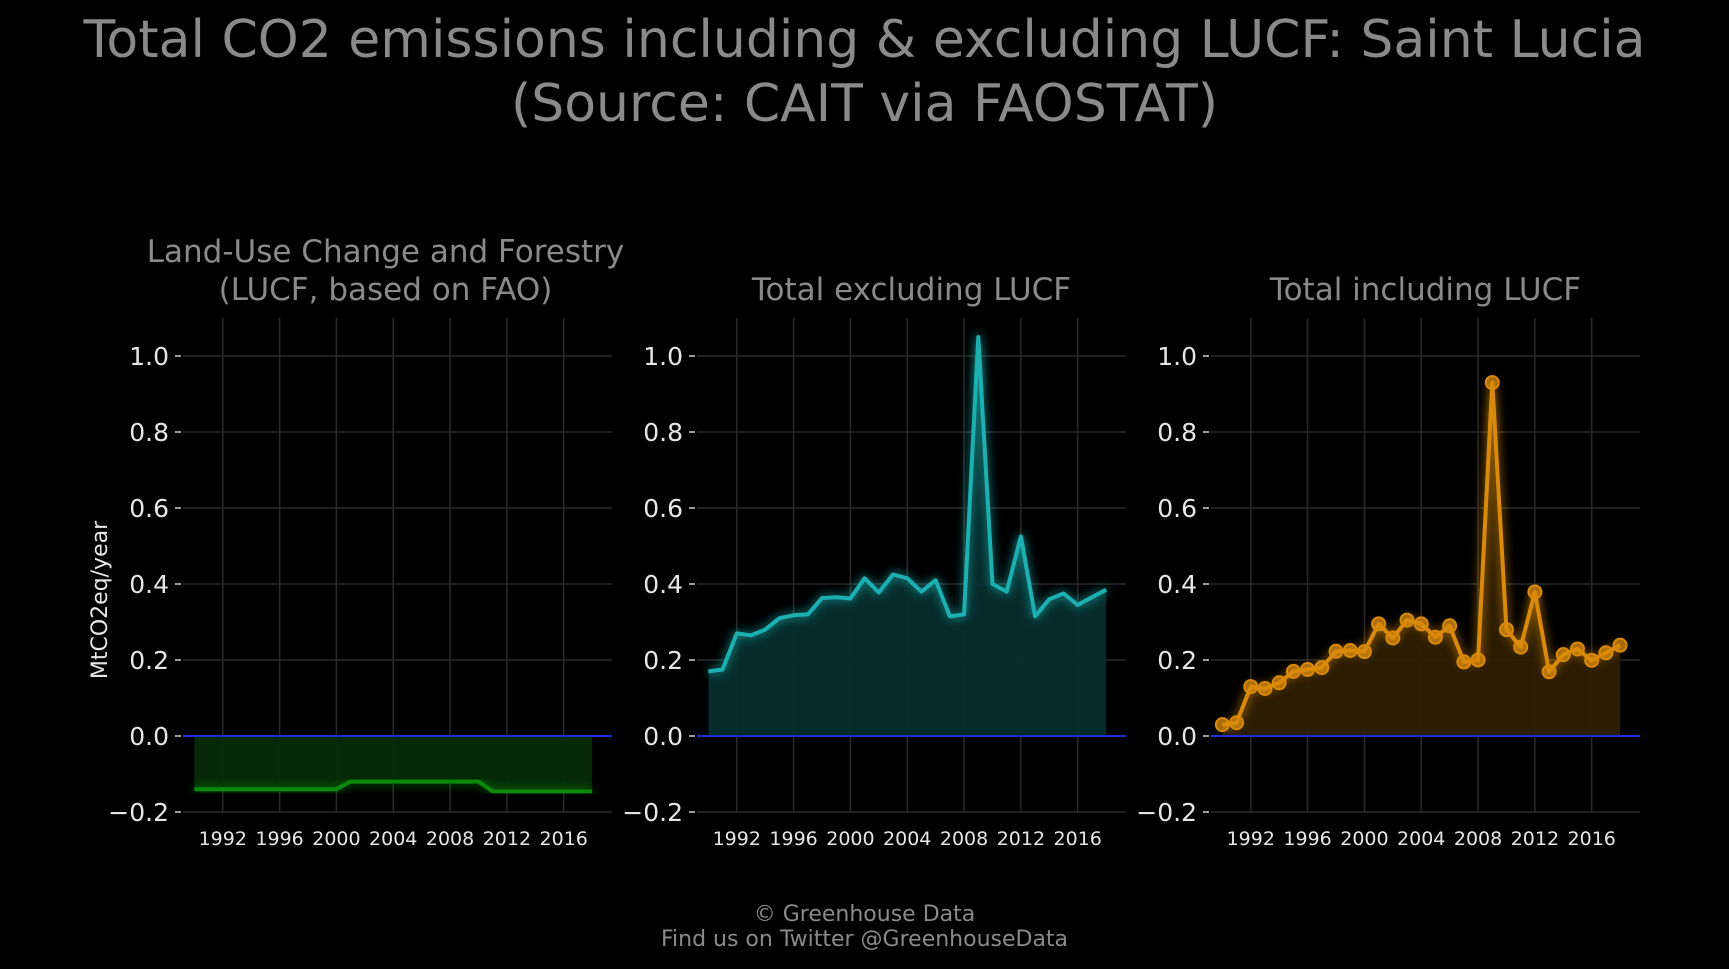 The width and height of the screenshot is (1729, 969). Describe the element at coordinates (386, 290) in the screenshot. I see `panel-title-line: (LUCF, based on FAO)` at that location.